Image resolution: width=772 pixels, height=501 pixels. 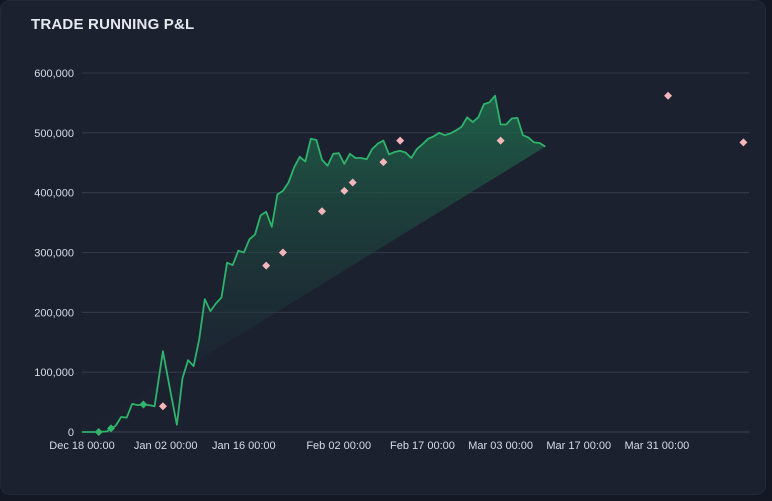 I want to click on y-tick-label: 600,000, so click(x=54, y=74).